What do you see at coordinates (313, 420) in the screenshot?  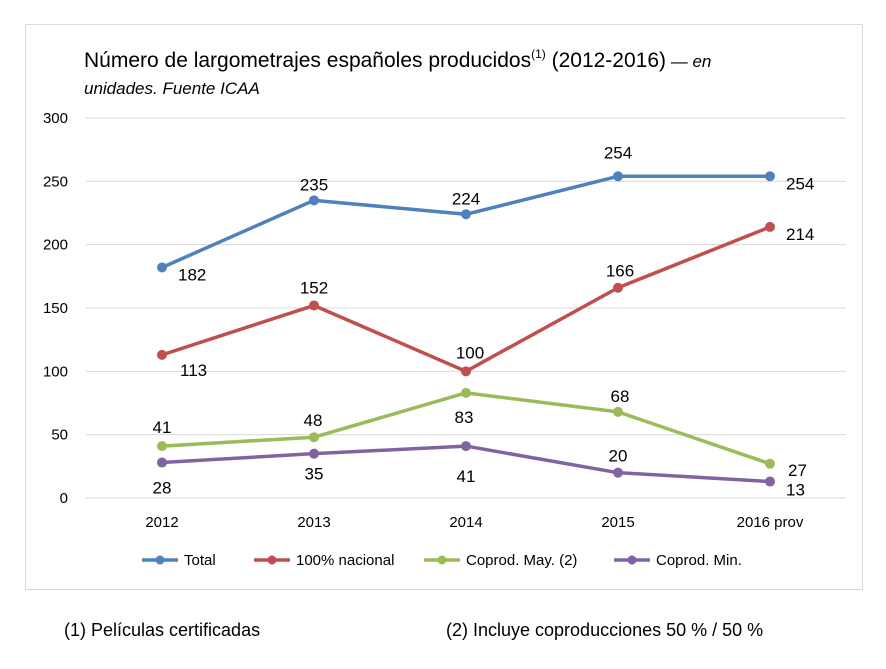 I see `data-label: 48` at bounding box center [313, 420].